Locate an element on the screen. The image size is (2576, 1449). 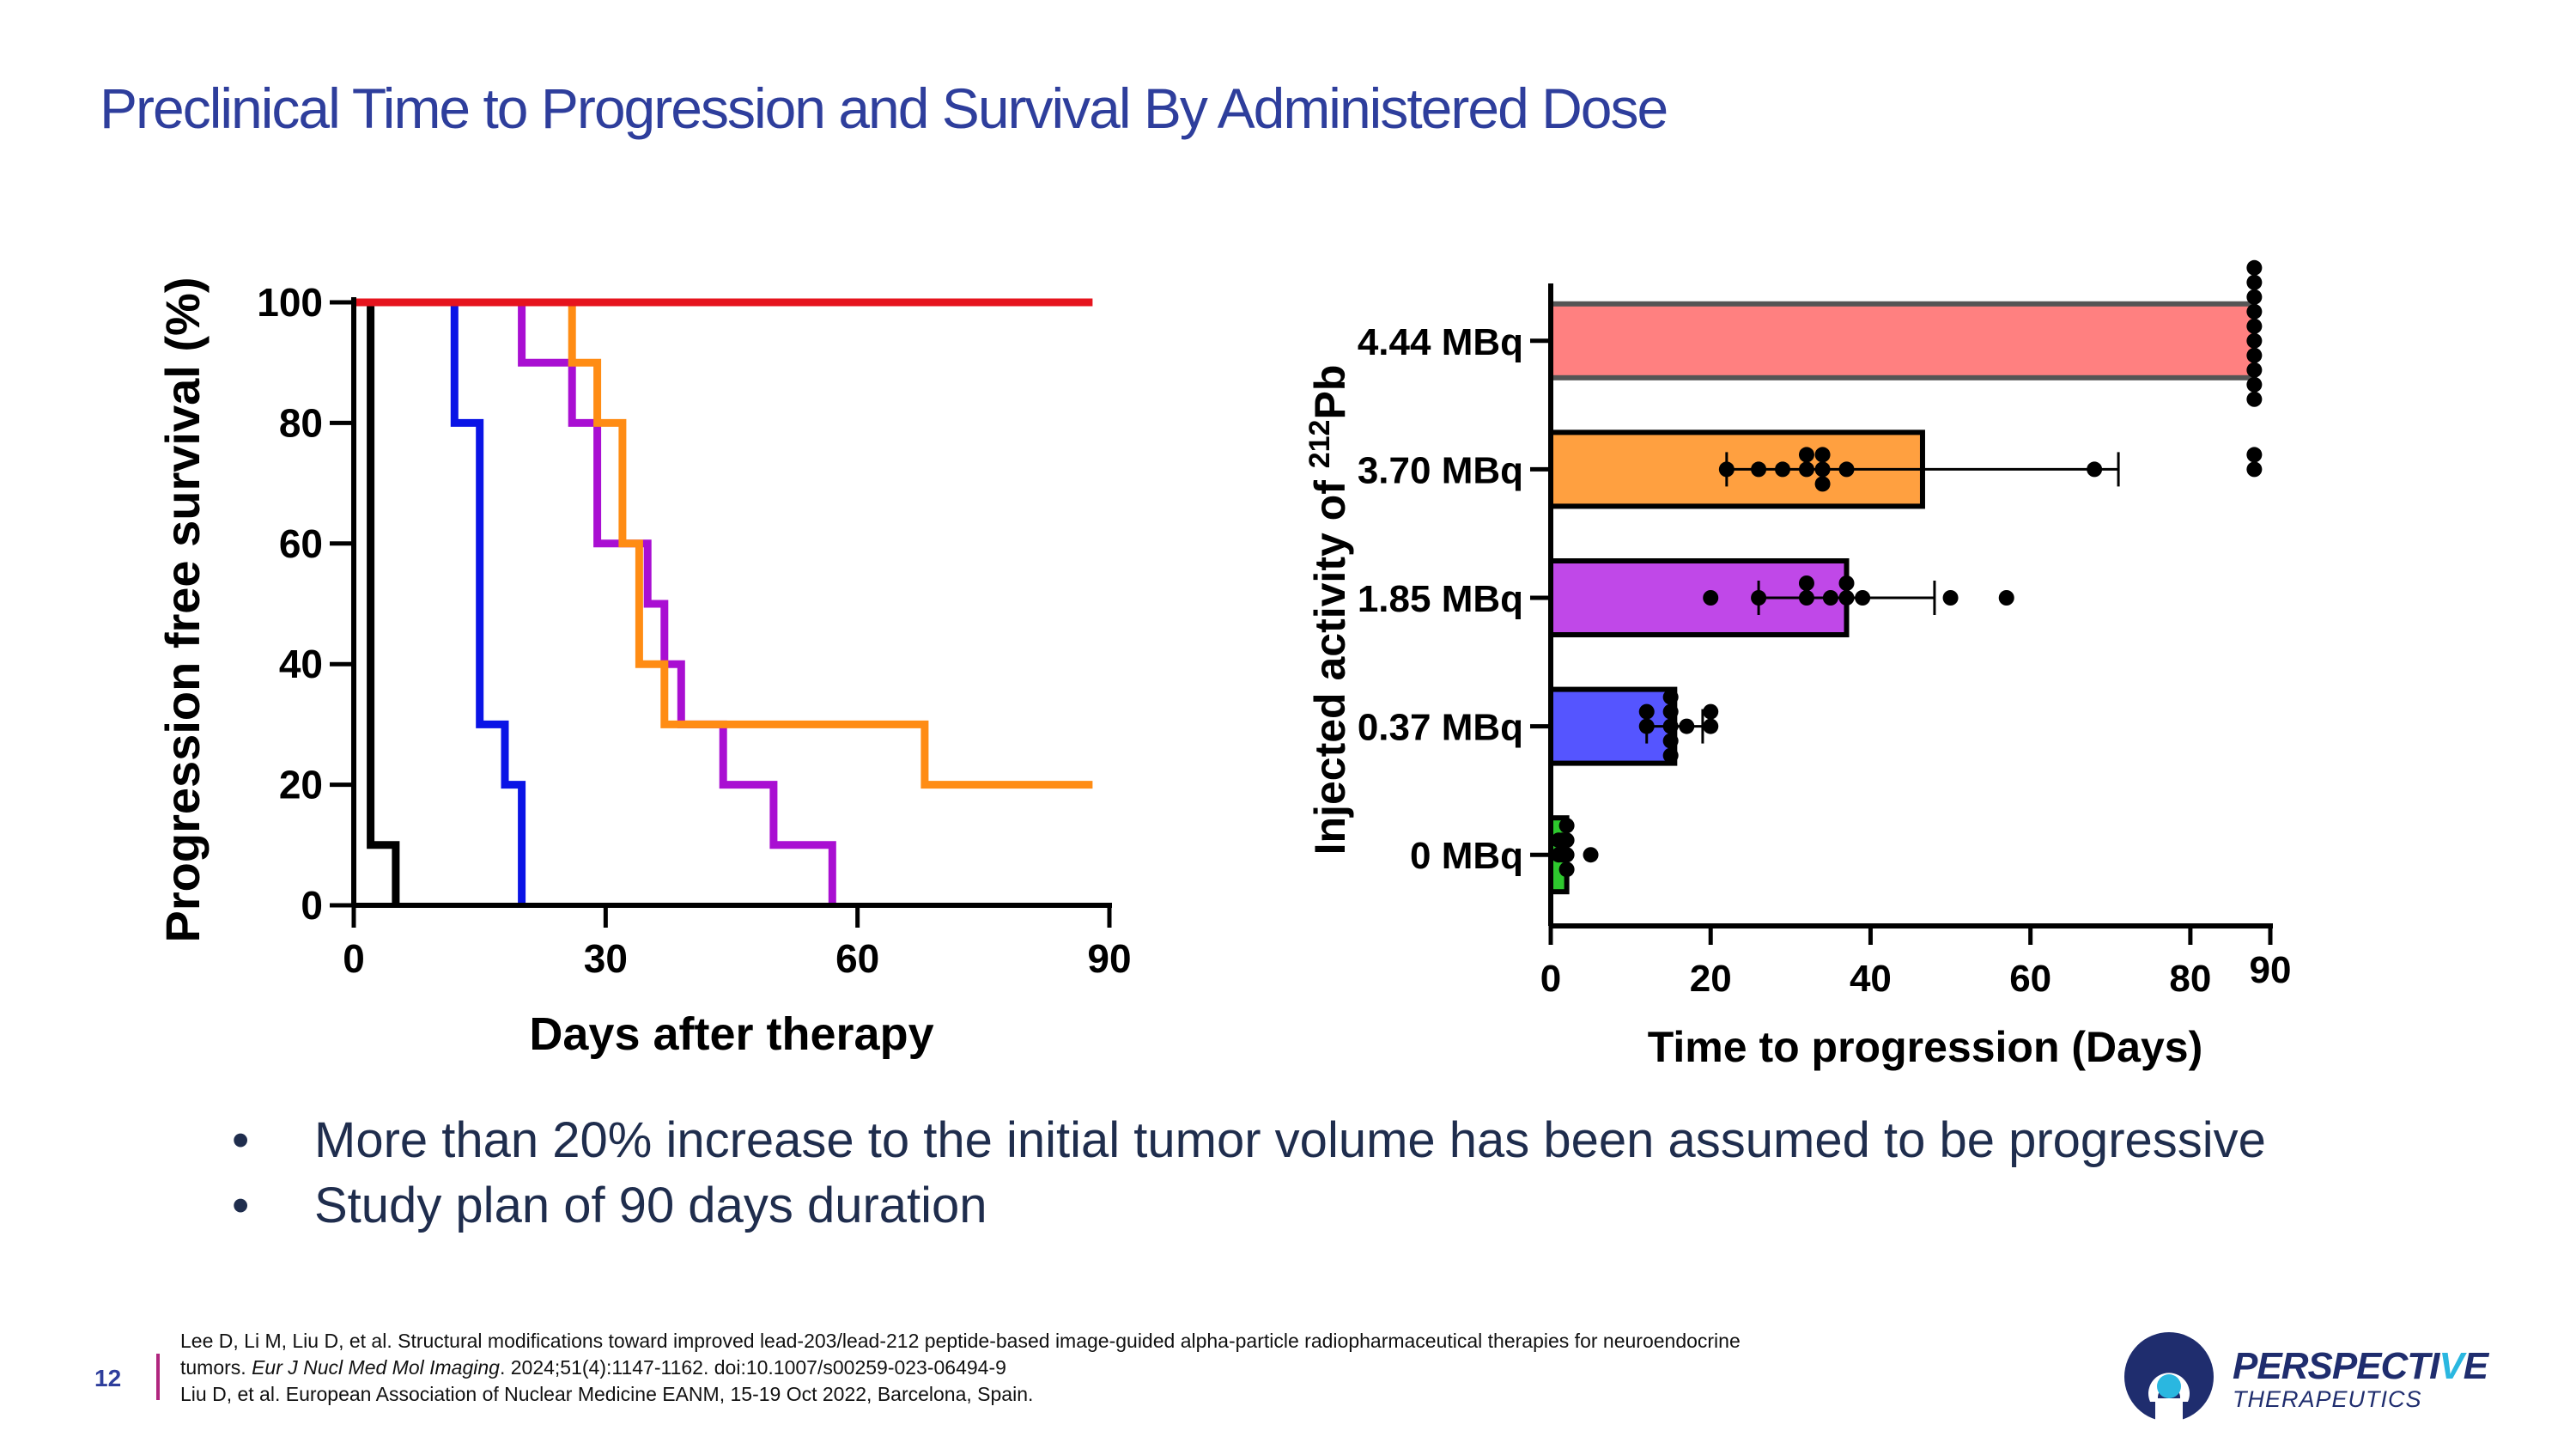
bar-category-label: 3.70 MBq is located at coordinates (1440, 470).